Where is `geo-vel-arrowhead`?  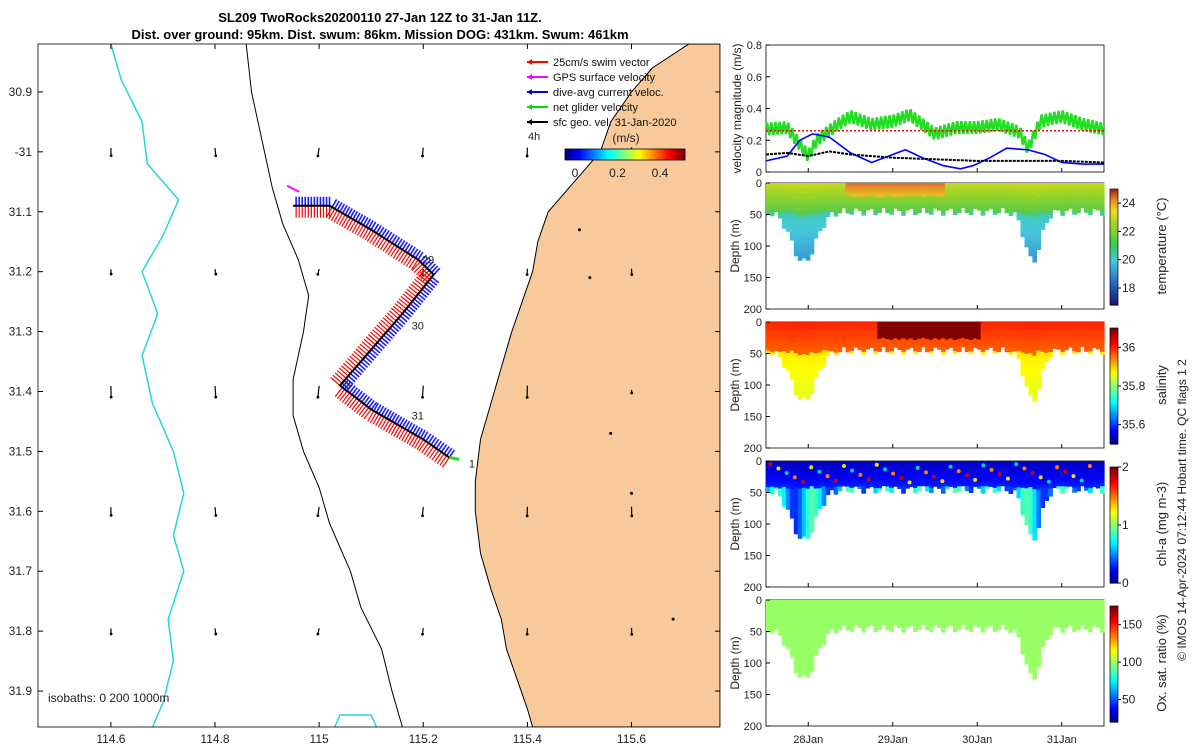 geo-vel-arrowhead is located at coordinates (527, 516).